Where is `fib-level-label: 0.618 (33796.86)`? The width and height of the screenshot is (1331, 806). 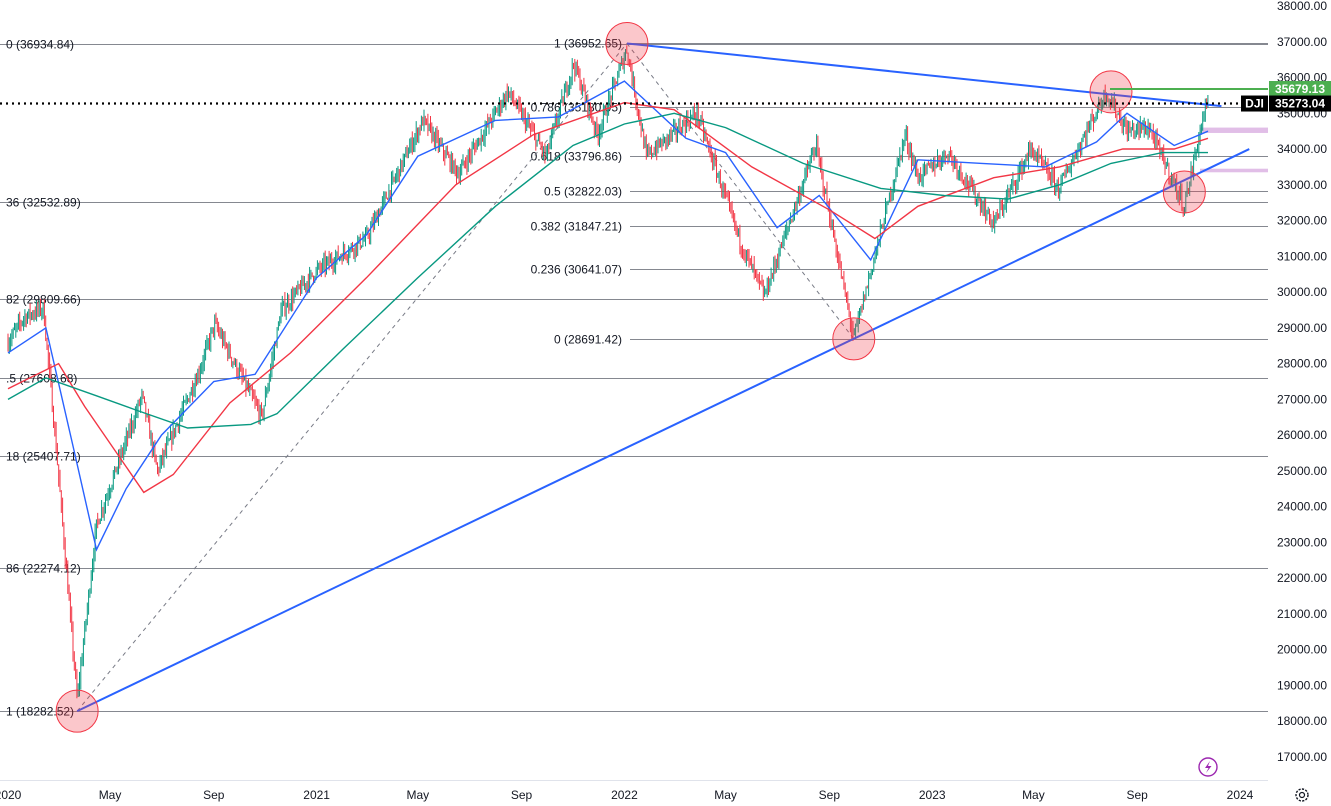
fib-level-label: 0.618 (33796.86) is located at coordinates (576, 157).